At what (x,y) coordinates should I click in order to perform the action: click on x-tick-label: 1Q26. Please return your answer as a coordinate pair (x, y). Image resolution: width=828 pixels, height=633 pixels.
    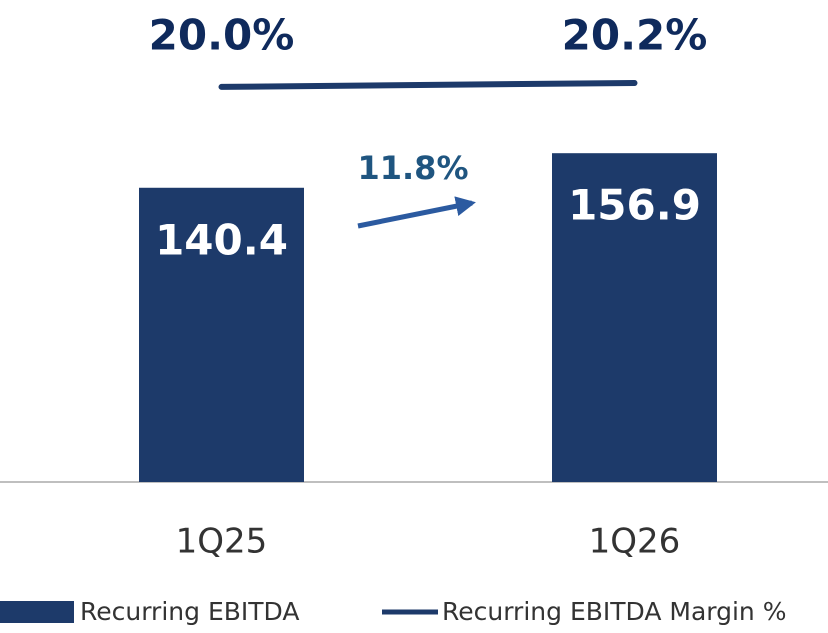
    Looking at the image, I should click on (635, 542).